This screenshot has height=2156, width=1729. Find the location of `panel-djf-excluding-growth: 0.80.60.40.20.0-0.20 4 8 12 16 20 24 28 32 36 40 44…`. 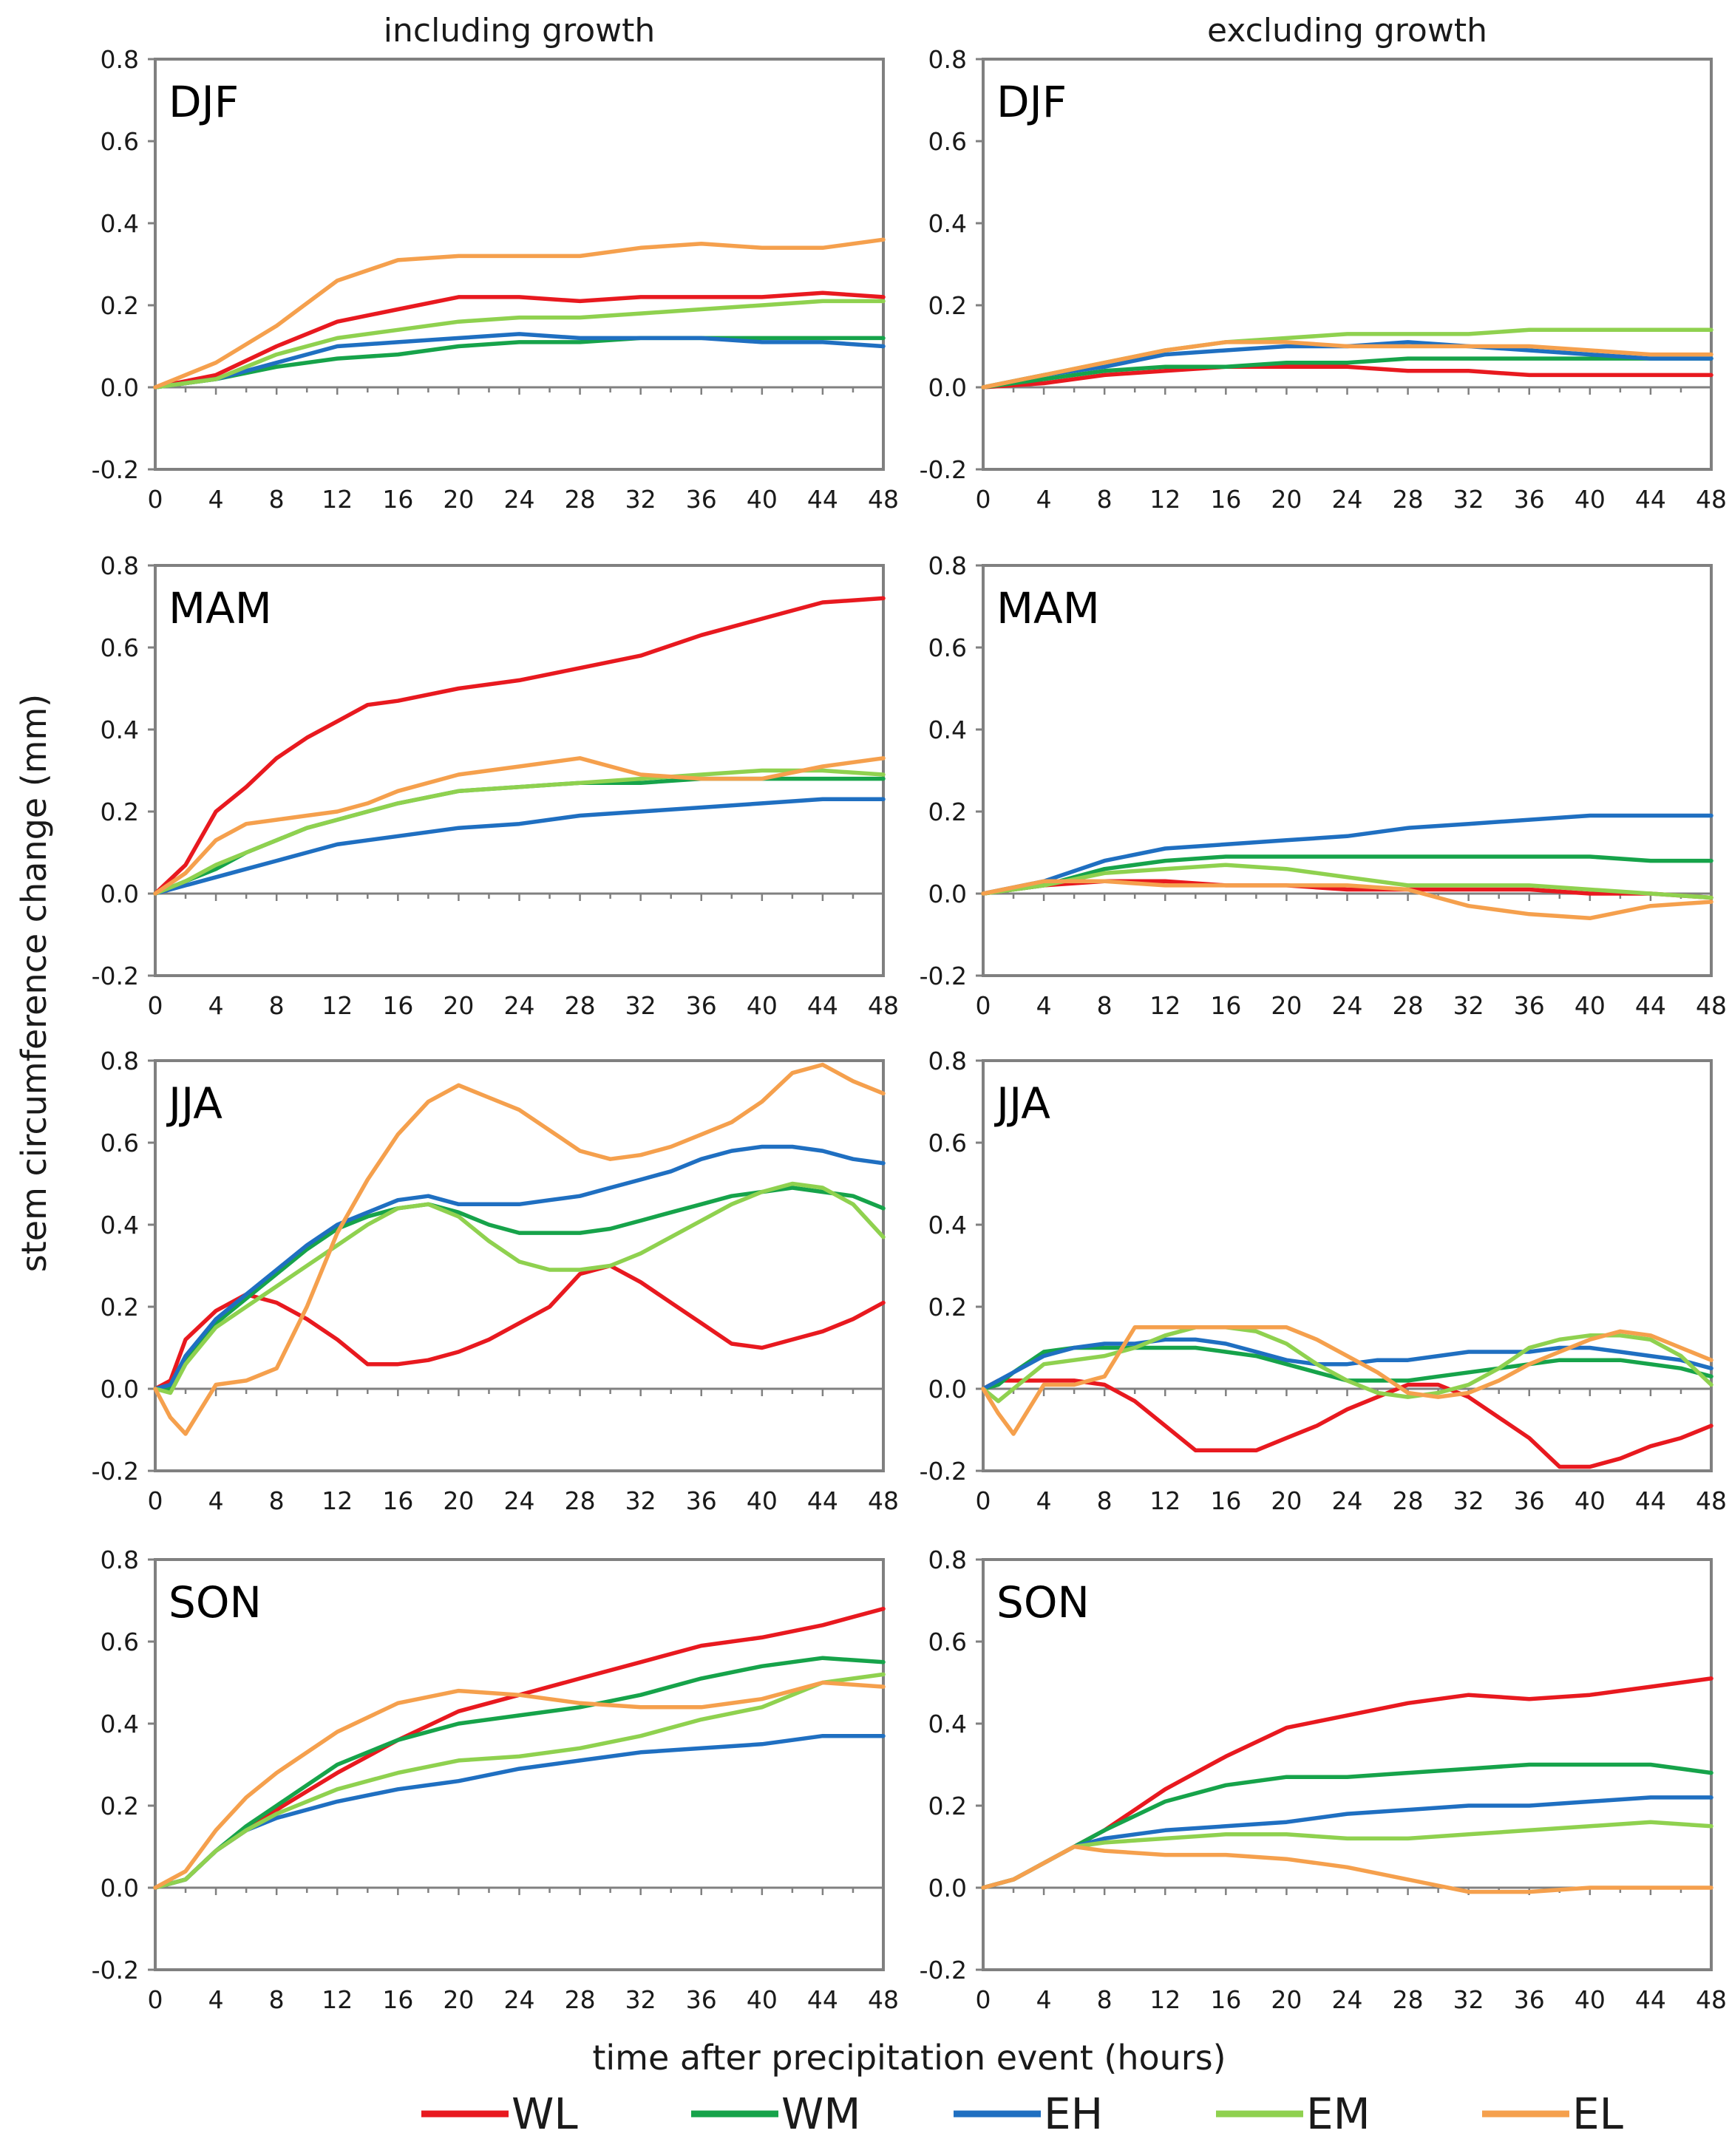

panel-djf-excluding-growth: 0.80.60.40.20.0-0.20 4 8 12 16 20 24 28 32 36 40 44… is located at coordinates (1323, 279).